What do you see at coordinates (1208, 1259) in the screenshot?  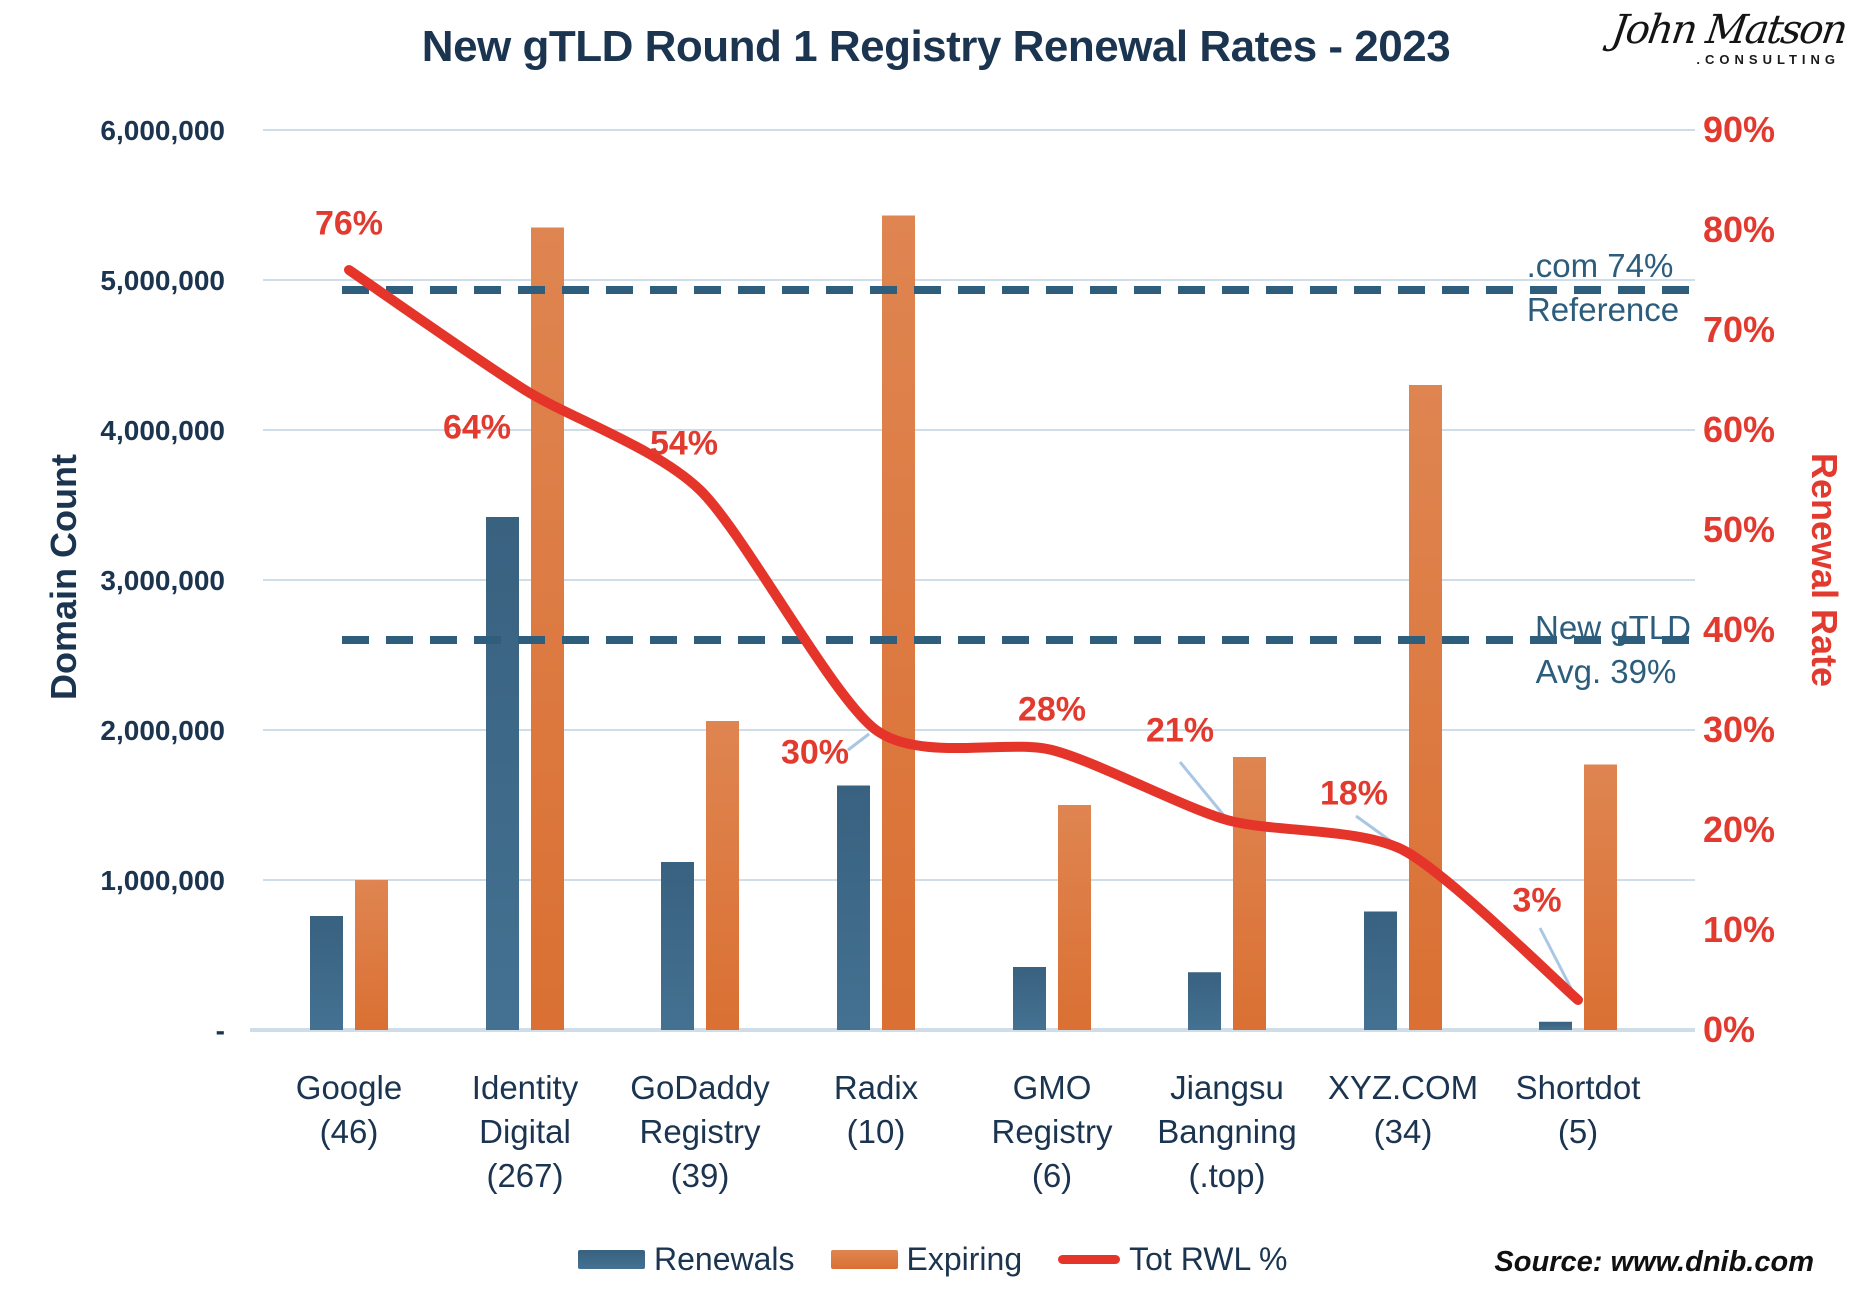 I see `legend-label-totrwl: Tot RWL %` at bounding box center [1208, 1259].